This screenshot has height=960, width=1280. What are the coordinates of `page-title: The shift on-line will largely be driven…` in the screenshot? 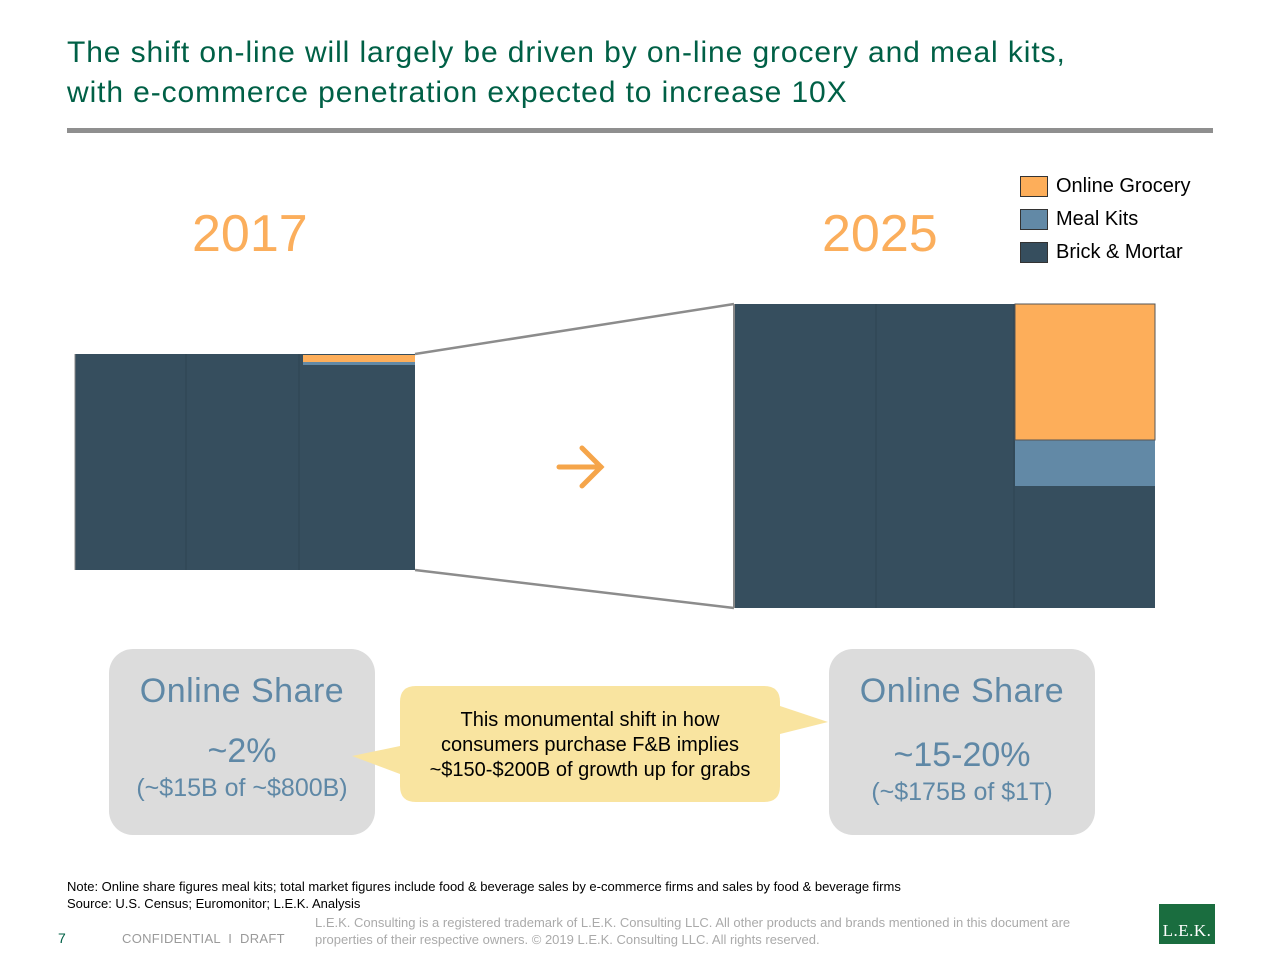 It's located at (642, 73).